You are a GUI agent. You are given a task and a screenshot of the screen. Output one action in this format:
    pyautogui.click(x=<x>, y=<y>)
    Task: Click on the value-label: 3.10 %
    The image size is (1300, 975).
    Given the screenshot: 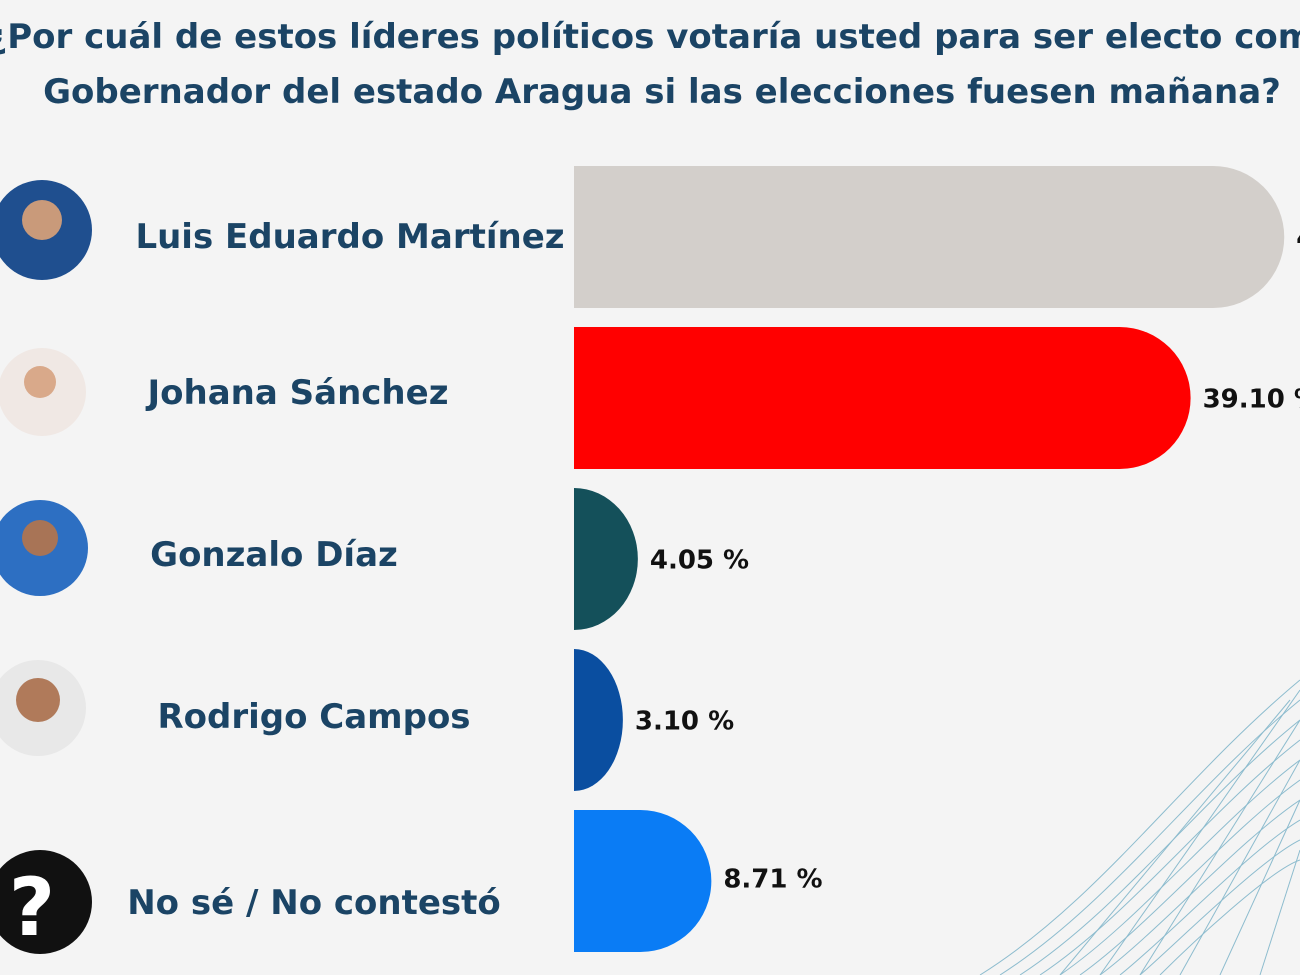 What is the action you would take?
    pyautogui.click(x=684, y=722)
    